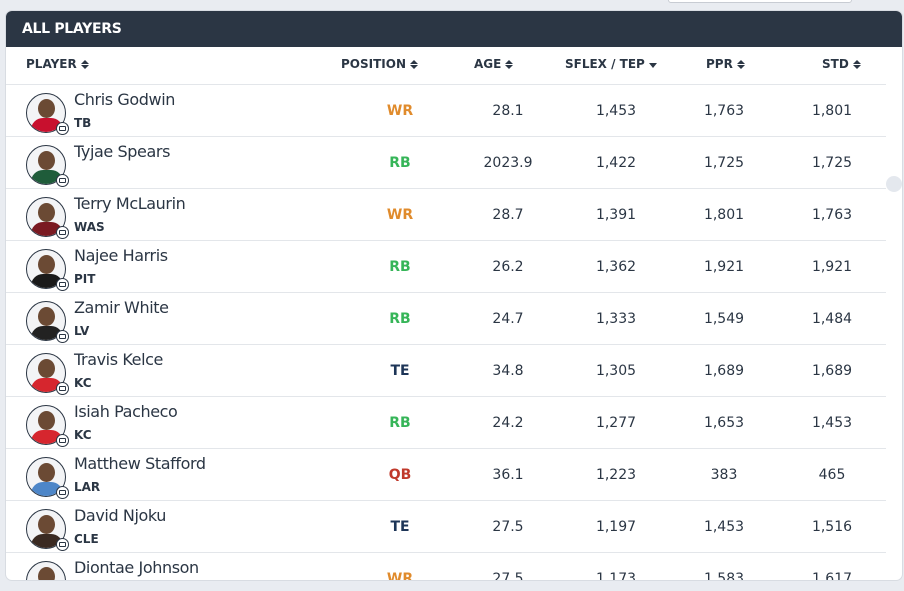 The height and width of the screenshot is (591, 904). What do you see at coordinates (86, 539) in the screenshot?
I see `player-team: CLE` at bounding box center [86, 539].